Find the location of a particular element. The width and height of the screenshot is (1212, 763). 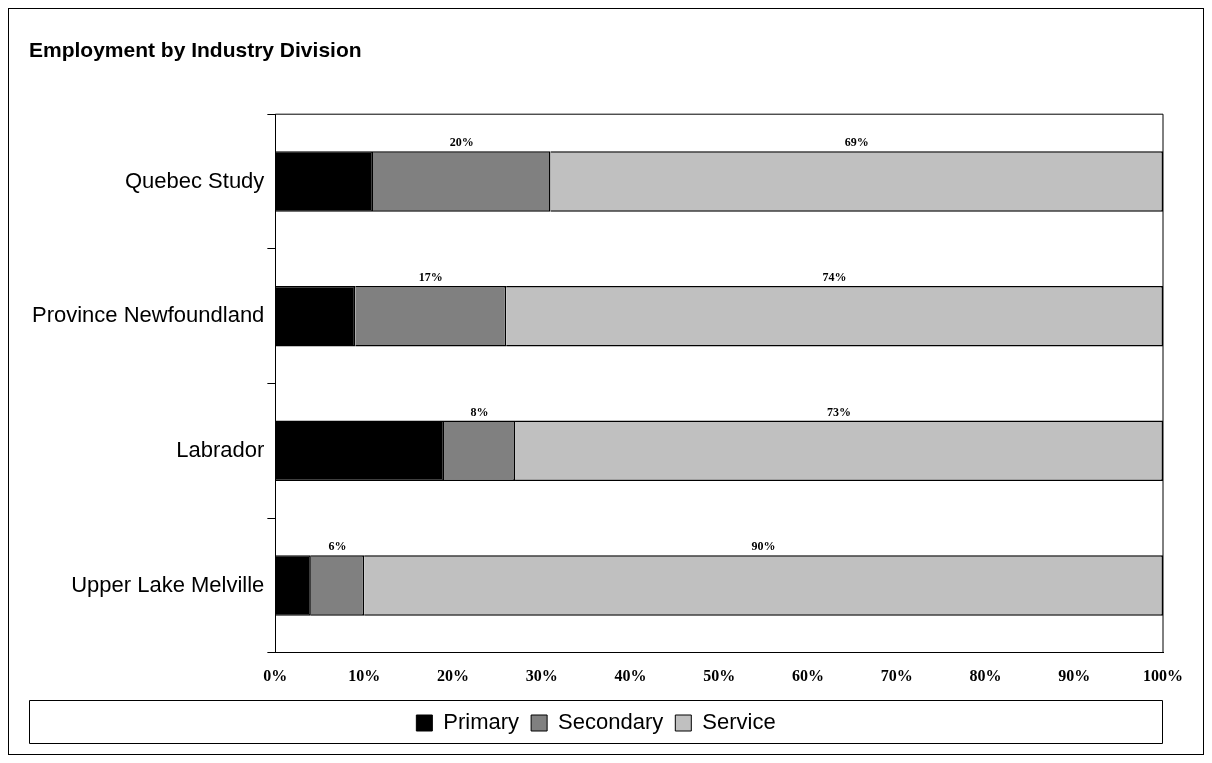

data-label: 8% is located at coordinates (479, 411).